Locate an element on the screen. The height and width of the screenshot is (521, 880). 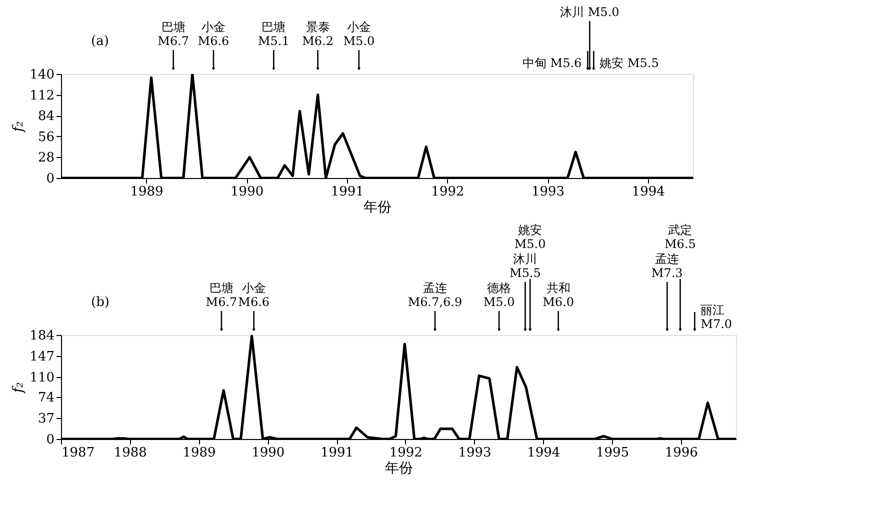
ref-line-label: 德格 M5.0 is located at coordinates (499, 295).